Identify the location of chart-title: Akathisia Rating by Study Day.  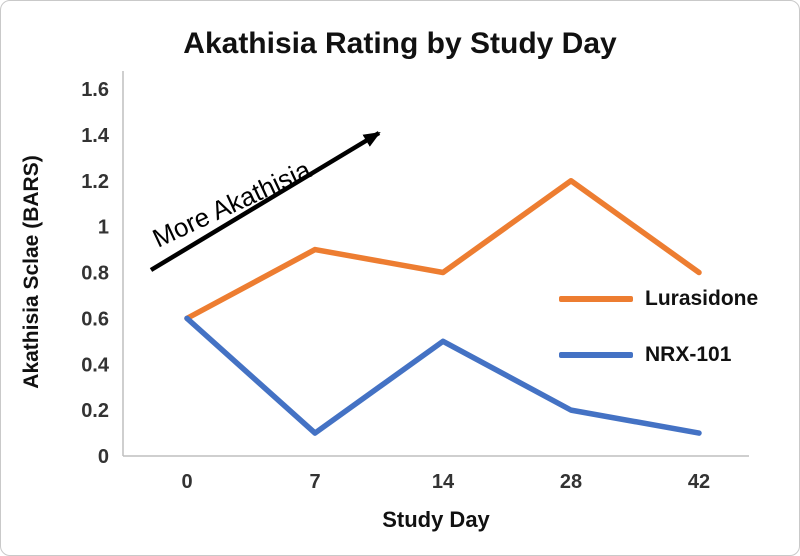
(400, 43).